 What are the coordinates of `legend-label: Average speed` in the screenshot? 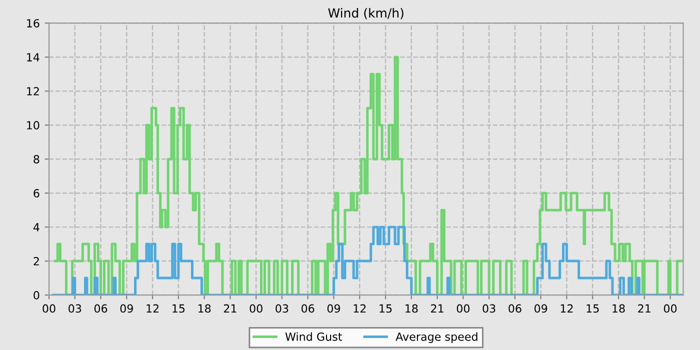 It's located at (437, 337).